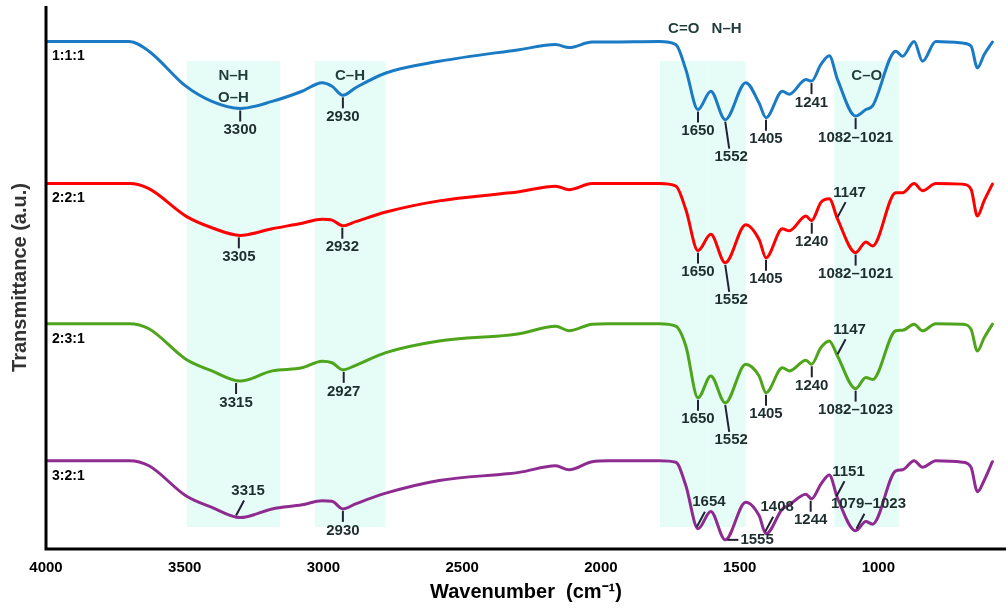 The width and height of the screenshot is (1008, 608). Describe the element at coordinates (18, 277) in the screenshot. I see `y-axis-title: Transmittance (a.u.)` at that location.